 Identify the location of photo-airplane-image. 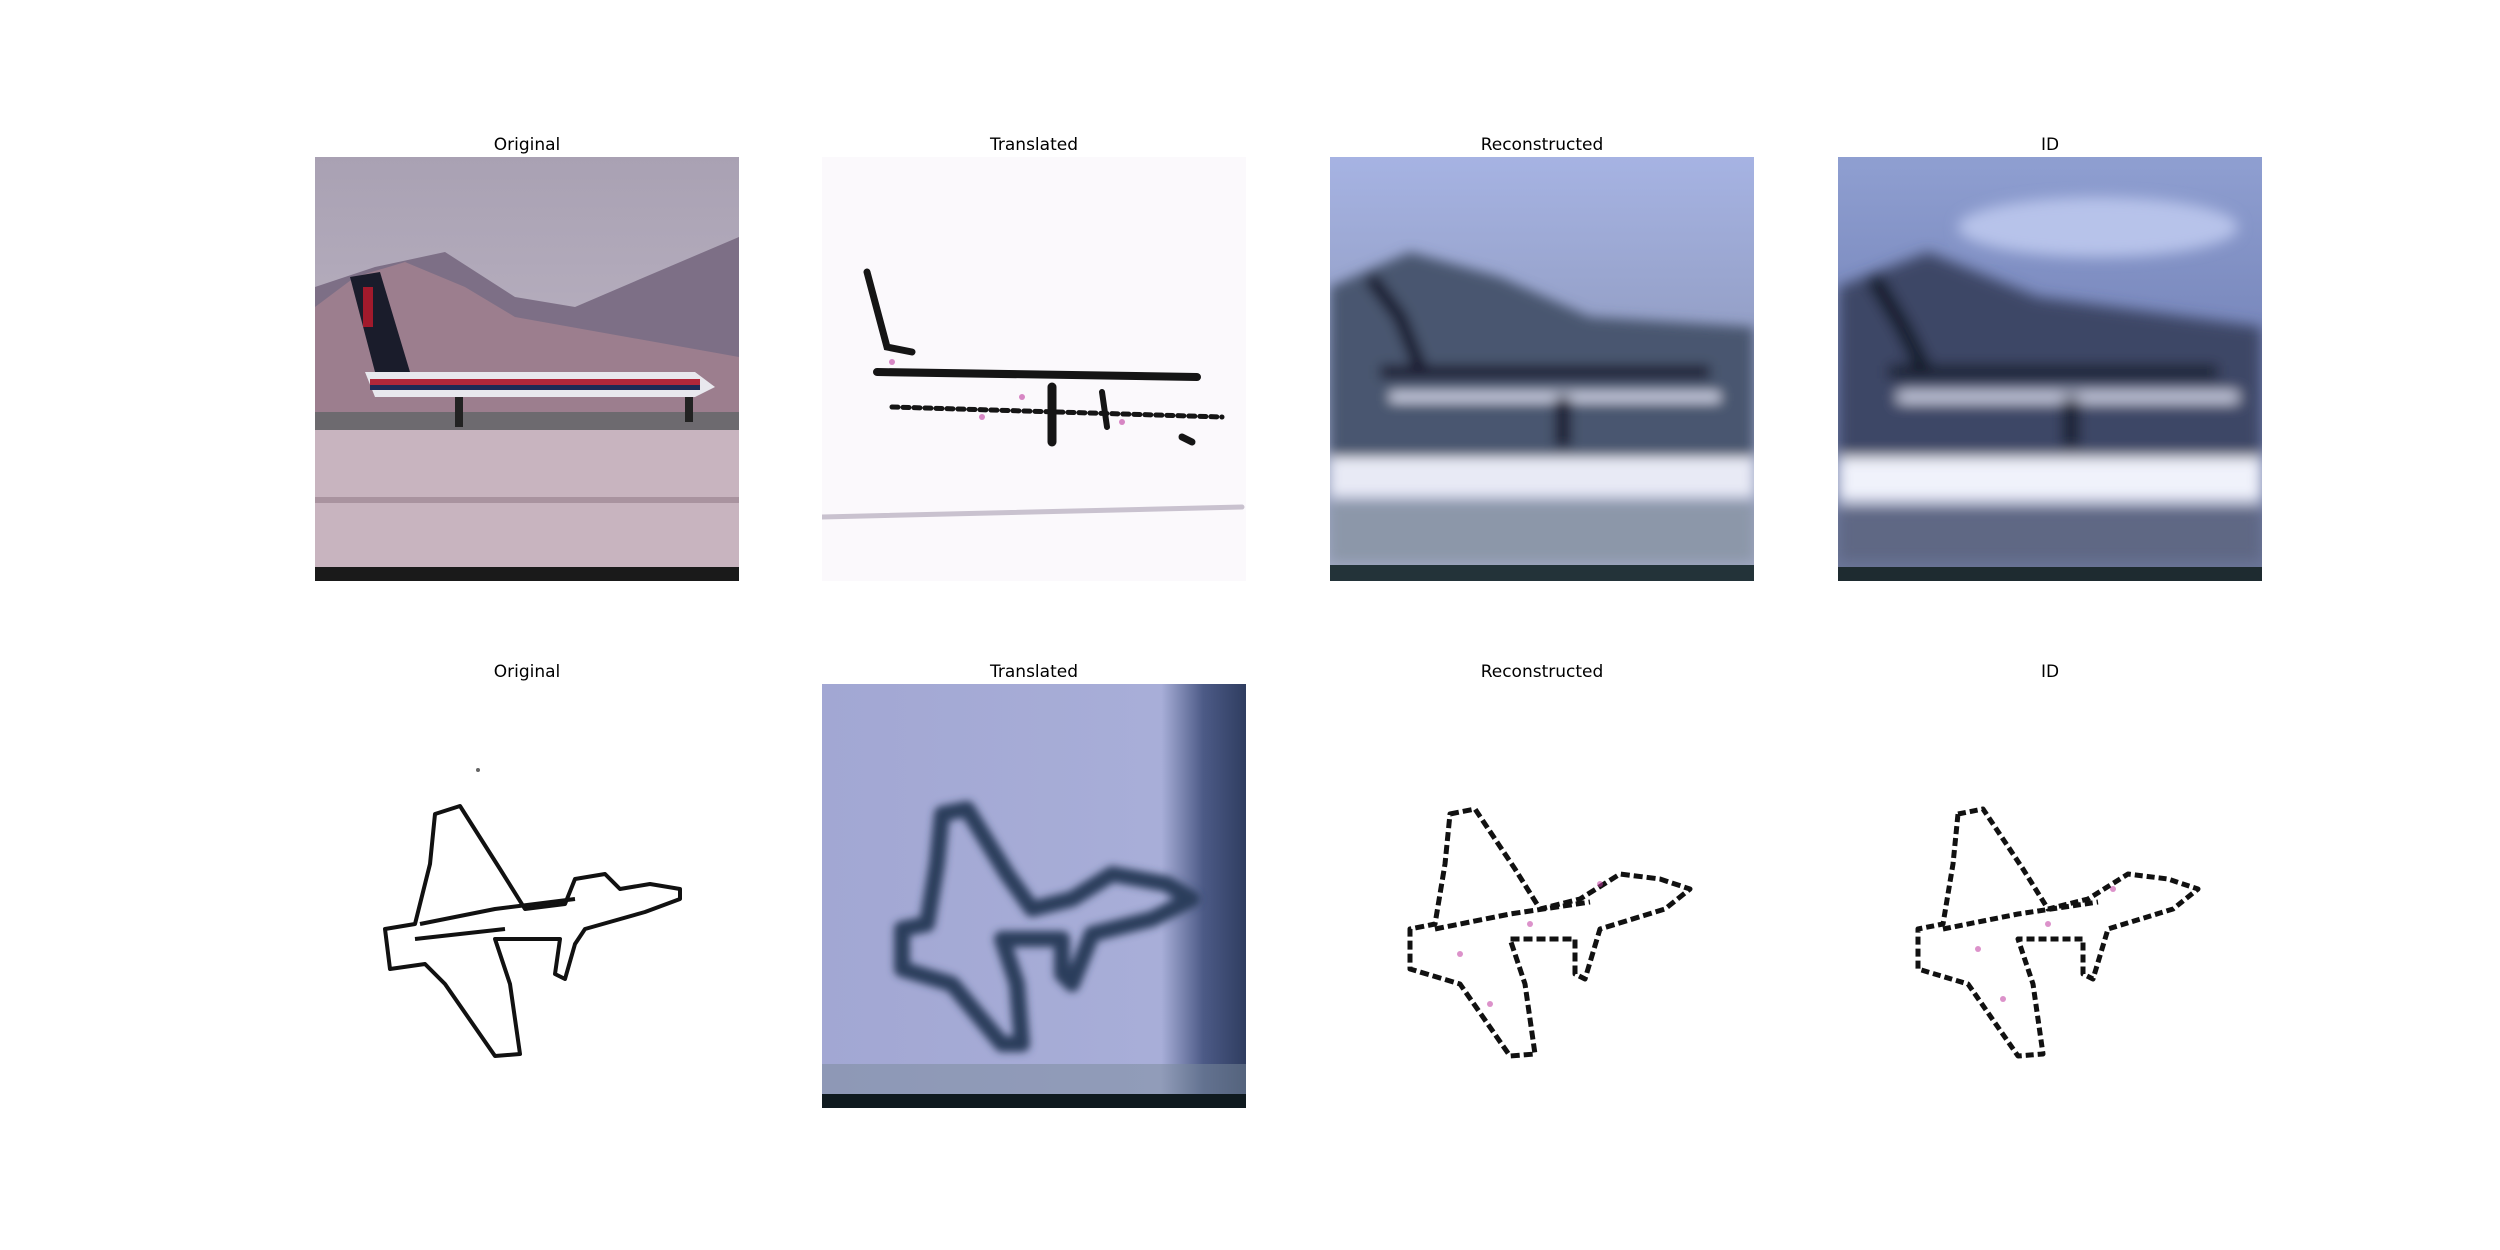
(527, 369).